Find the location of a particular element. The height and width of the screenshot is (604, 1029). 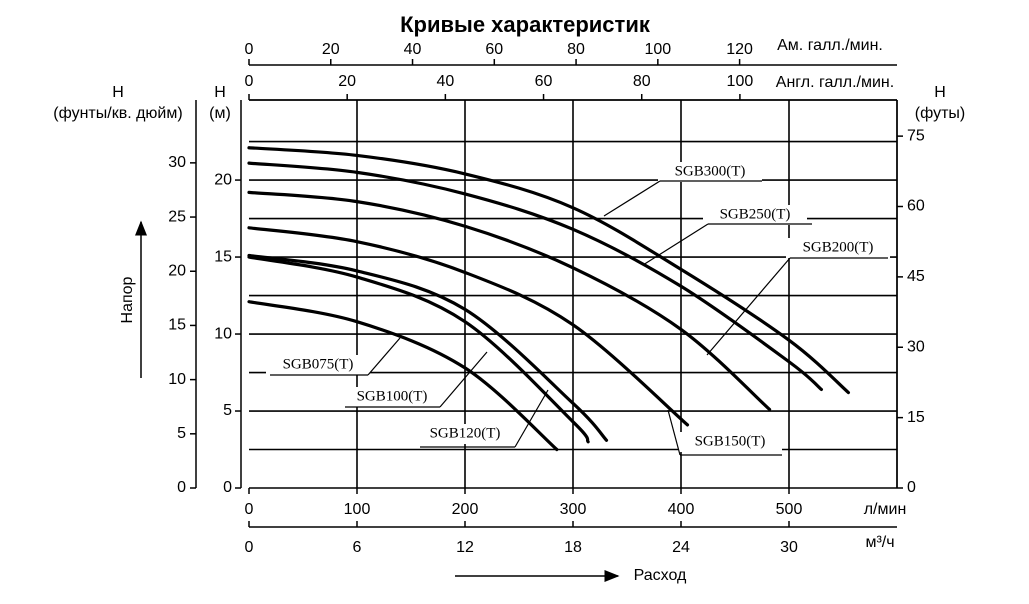

tick-label: 6 is located at coordinates (357, 547).